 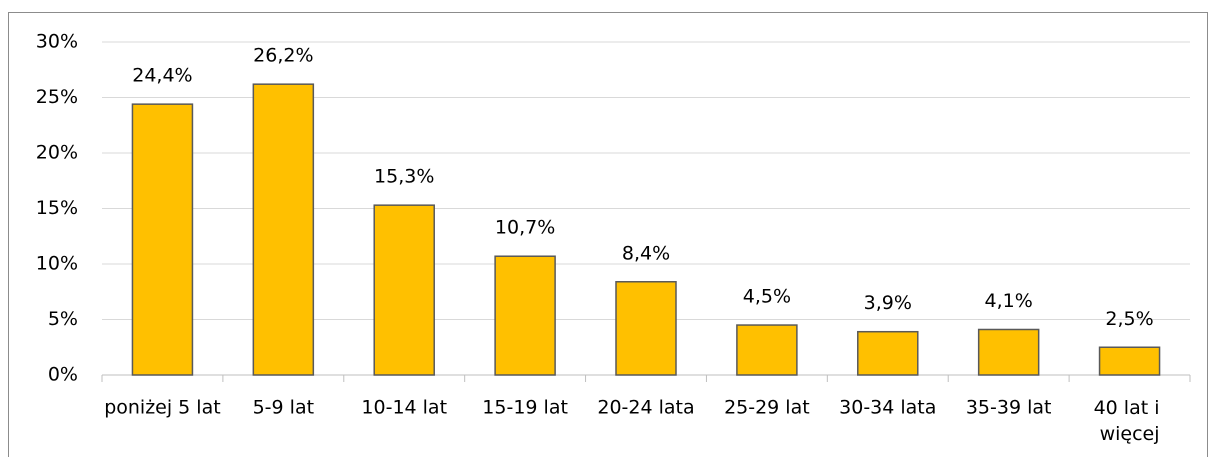 I want to click on data-label: 4,5%, so click(x=767, y=297).